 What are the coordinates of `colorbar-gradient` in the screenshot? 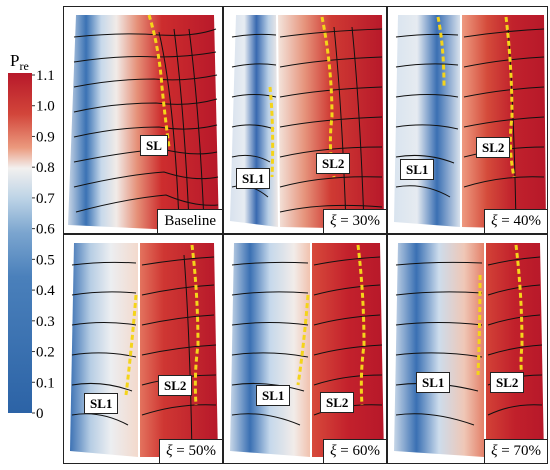 It's located at (20, 243).